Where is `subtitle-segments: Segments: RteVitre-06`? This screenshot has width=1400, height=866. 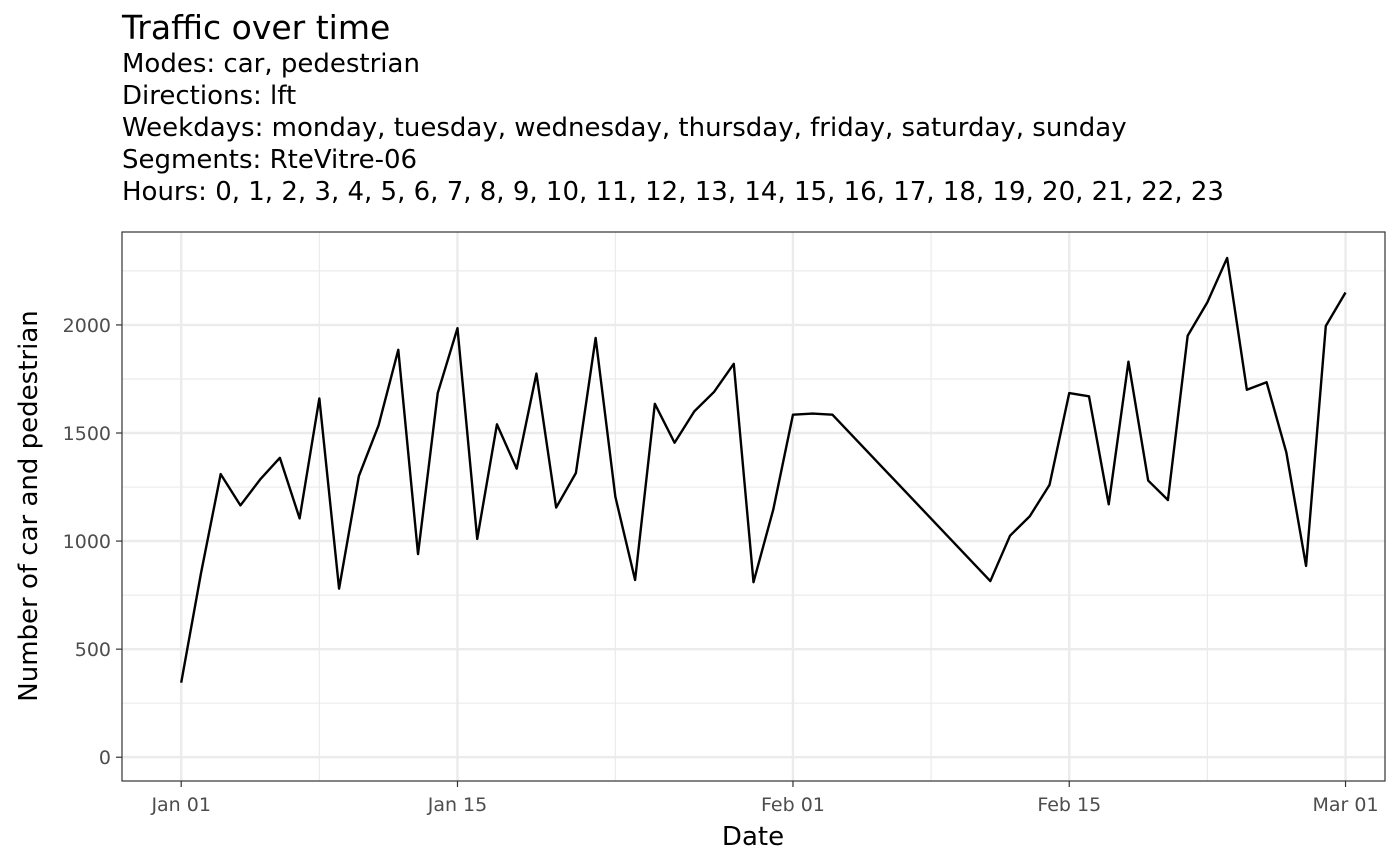
subtitle-segments: Segments: RteVitre-06 is located at coordinates (270, 160).